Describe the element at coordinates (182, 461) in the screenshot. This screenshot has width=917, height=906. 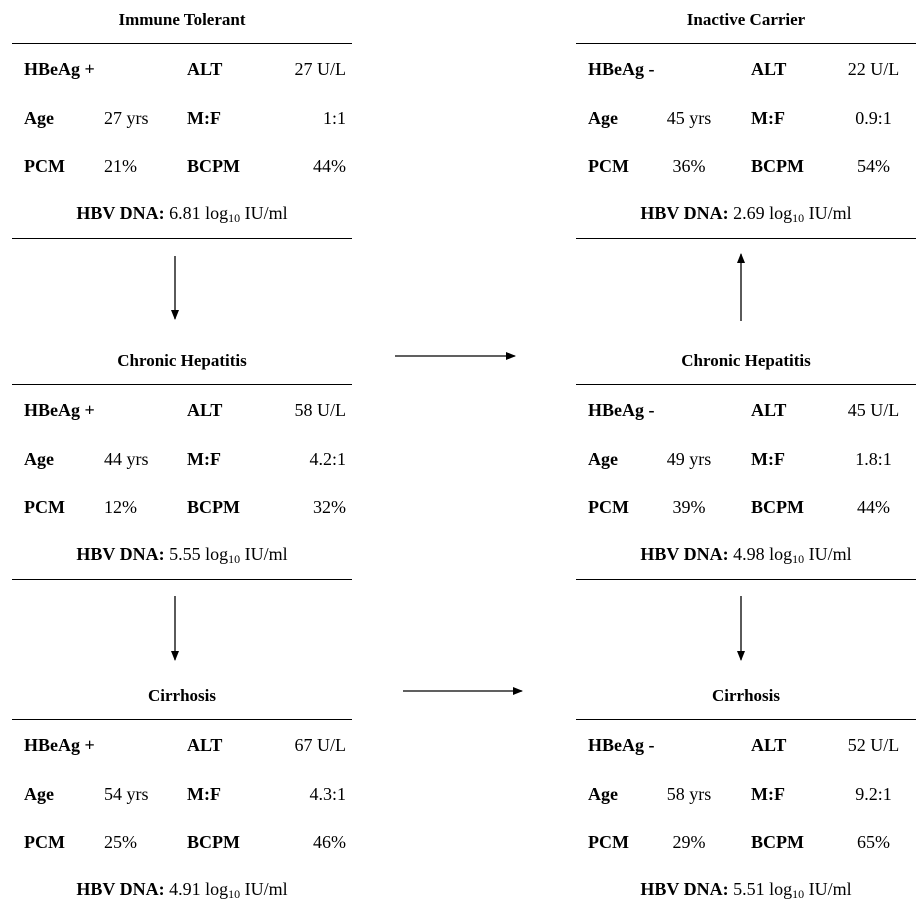
I see `age-mf-row: Age 44 yrs M:F 4.2:1` at that location.